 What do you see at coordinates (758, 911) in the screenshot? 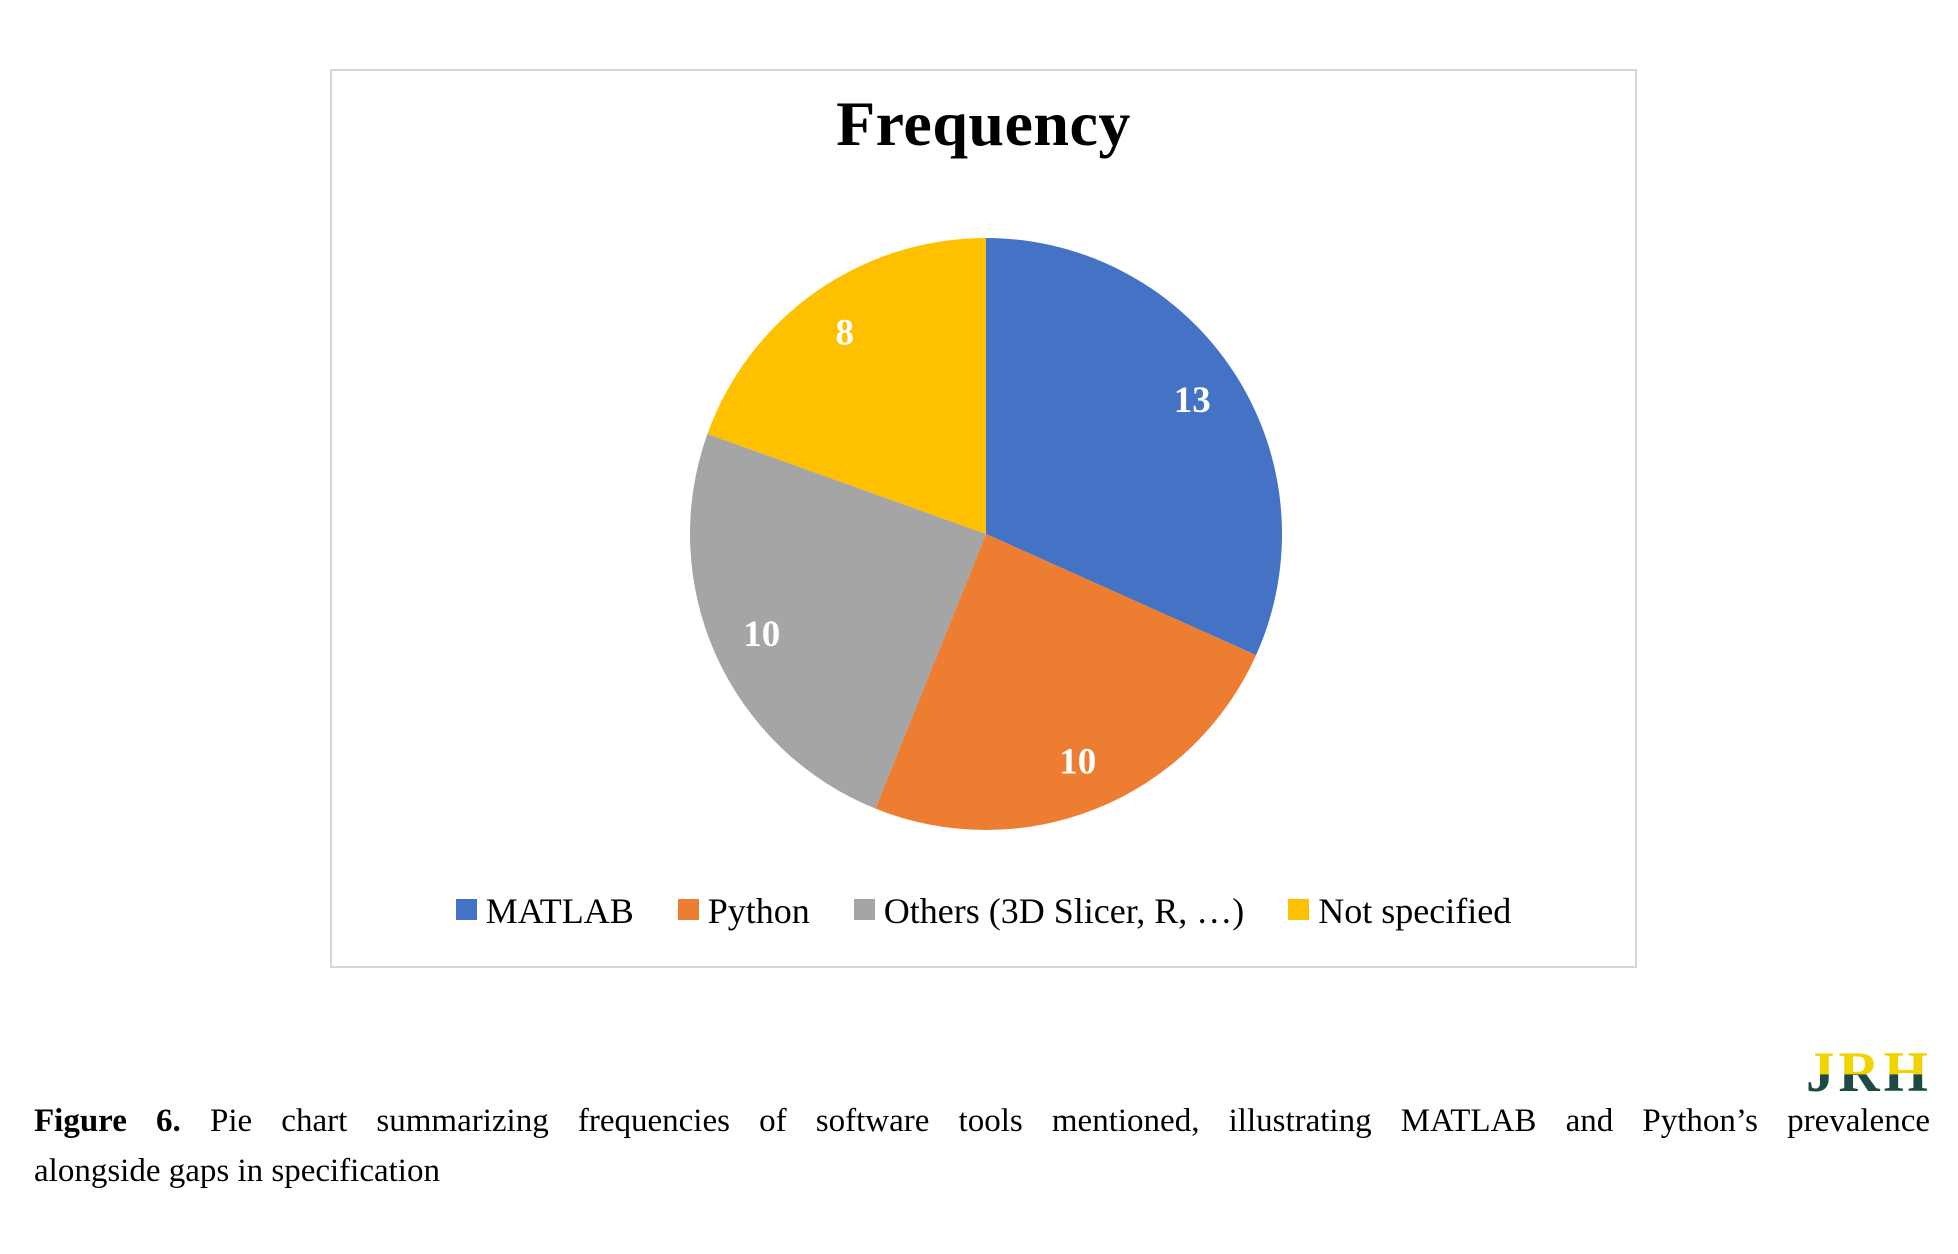
I see `legend-label: Python` at bounding box center [758, 911].